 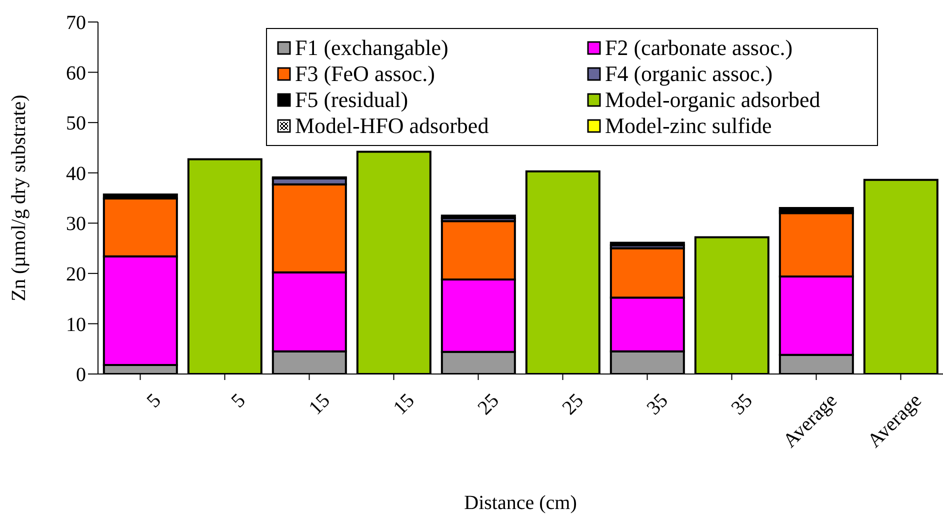 What do you see at coordinates (688, 126) in the screenshot?
I see `legend-label: Model-zinc sulfide` at bounding box center [688, 126].